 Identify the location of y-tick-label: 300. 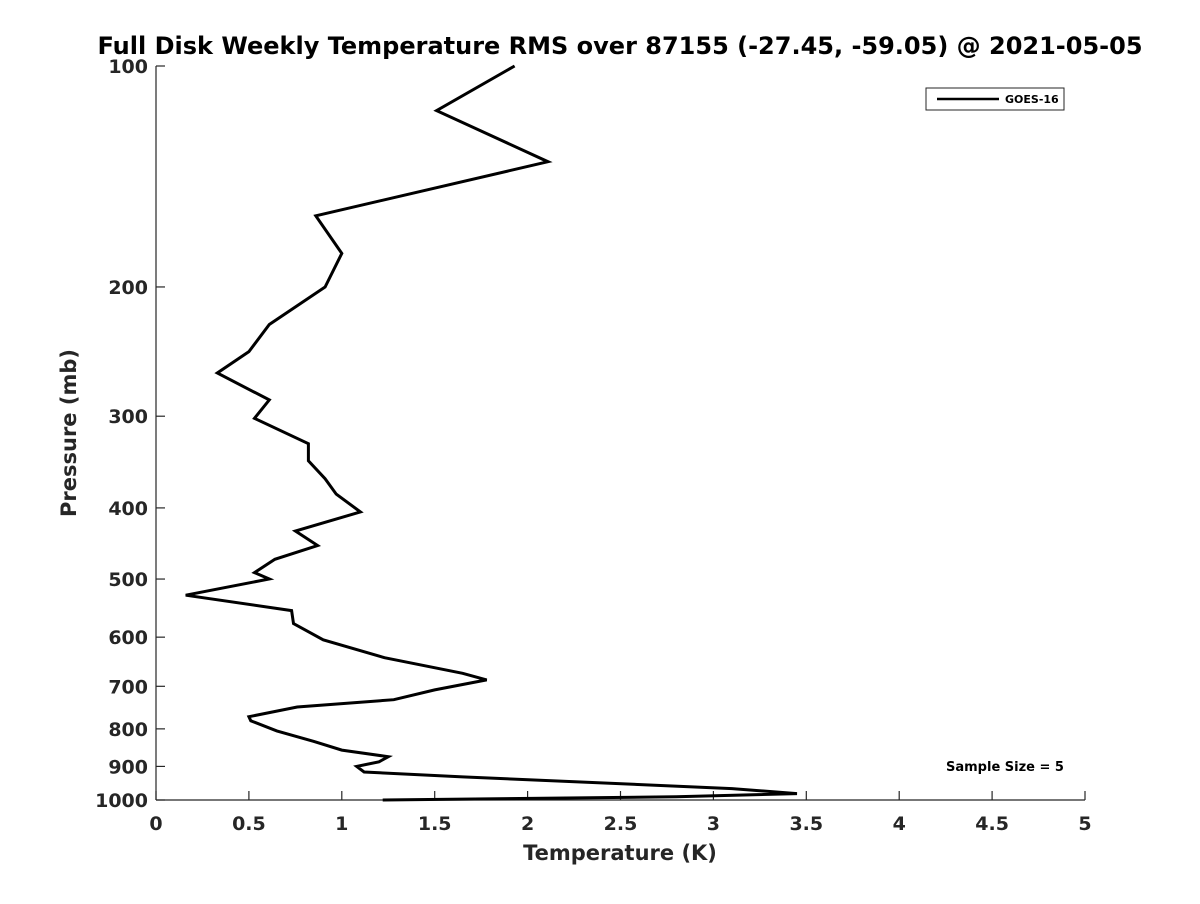
(128, 417).